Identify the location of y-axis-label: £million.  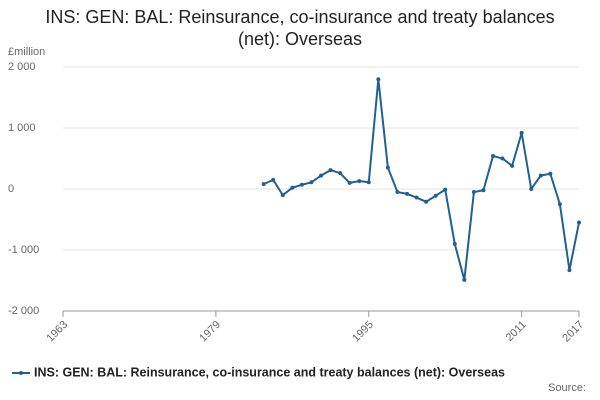
(26, 52).